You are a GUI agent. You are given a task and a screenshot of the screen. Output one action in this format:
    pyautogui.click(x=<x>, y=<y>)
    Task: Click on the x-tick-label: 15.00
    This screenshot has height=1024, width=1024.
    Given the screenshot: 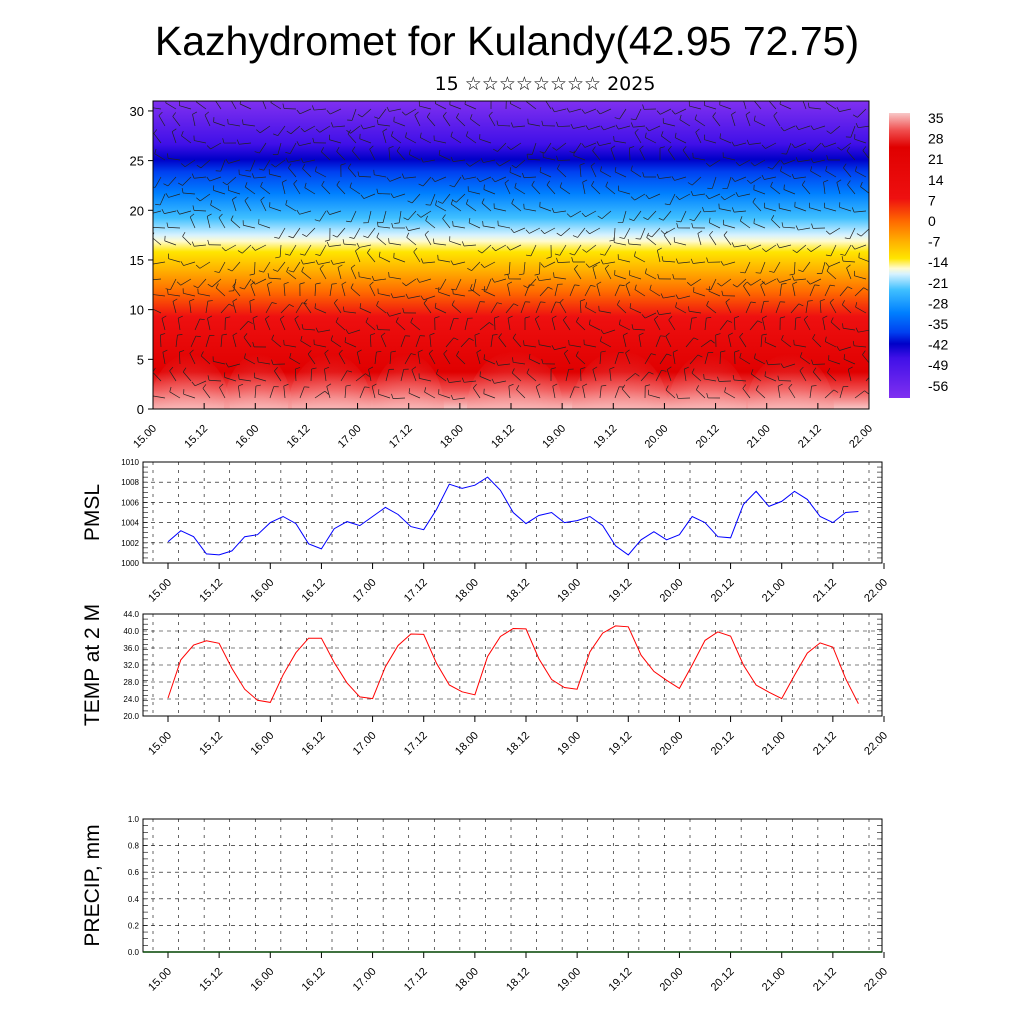 What is the action you would take?
    pyautogui.click(x=160, y=591)
    